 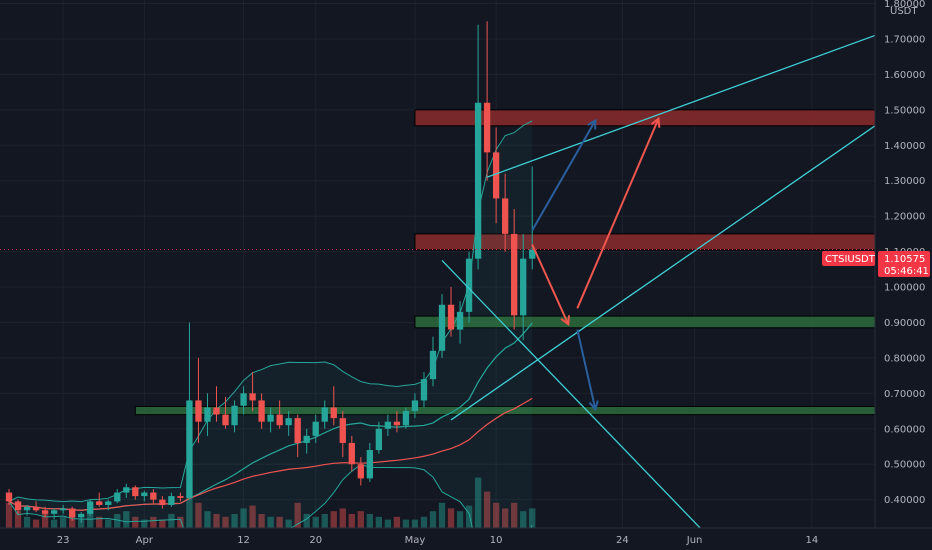 What do you see at coordinates (904, 75) in the screenshot?
I see `price-tick-label: 1.60000` at bounding box center [904, 75].